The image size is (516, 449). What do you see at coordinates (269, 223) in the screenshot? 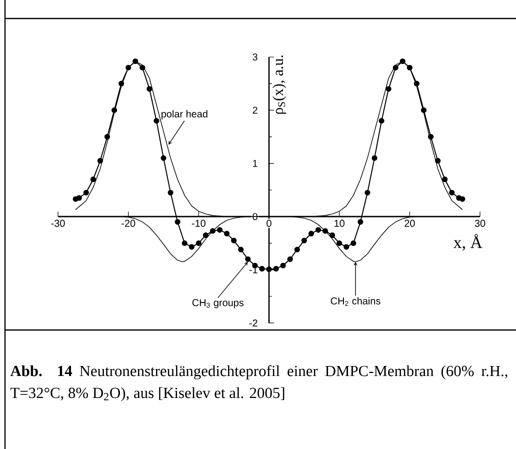
I see `x-tick-label: 0` at bounding box center [269, 223].